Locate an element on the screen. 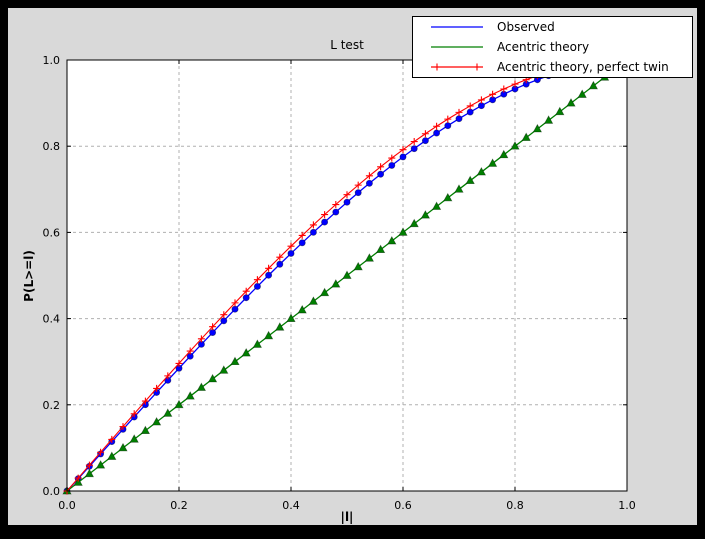 Image resolution: width=705 pixels, height=539 pixels. y-tick-label: 0.8 is located at coordinates (52, 146).